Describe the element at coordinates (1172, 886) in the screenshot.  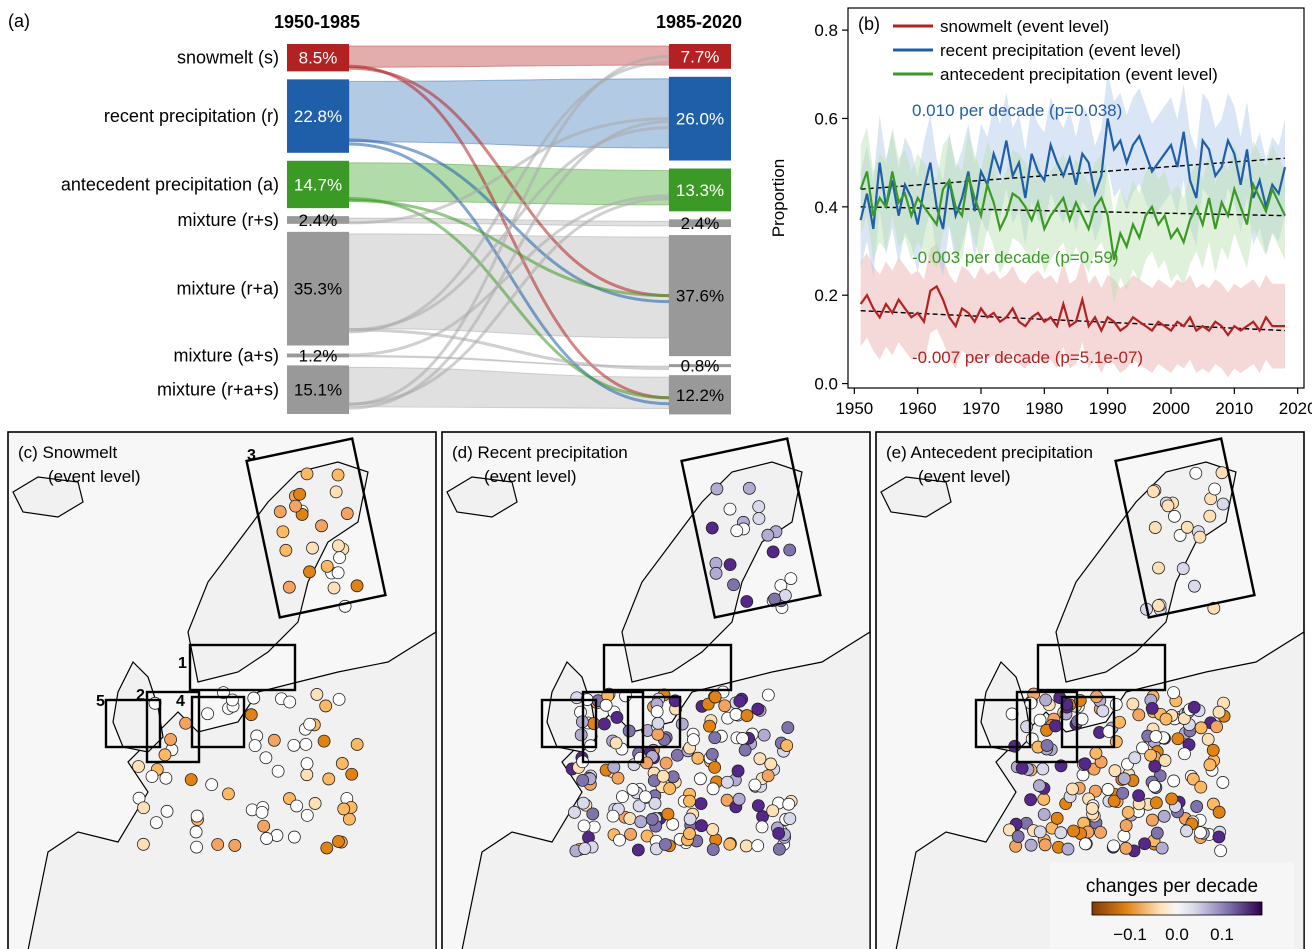
I see `colorbar-label: changes per decade` at that location.